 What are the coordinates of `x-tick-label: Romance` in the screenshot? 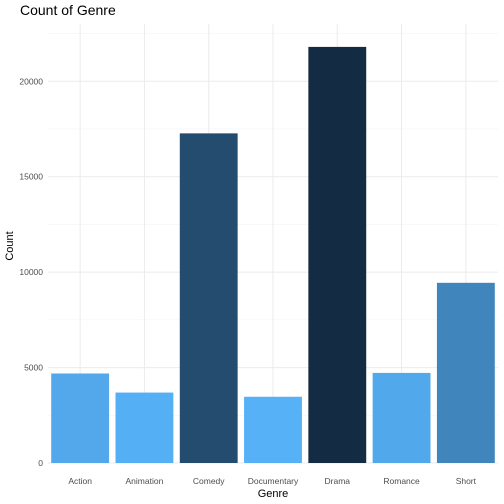 It's located at (401, 481).